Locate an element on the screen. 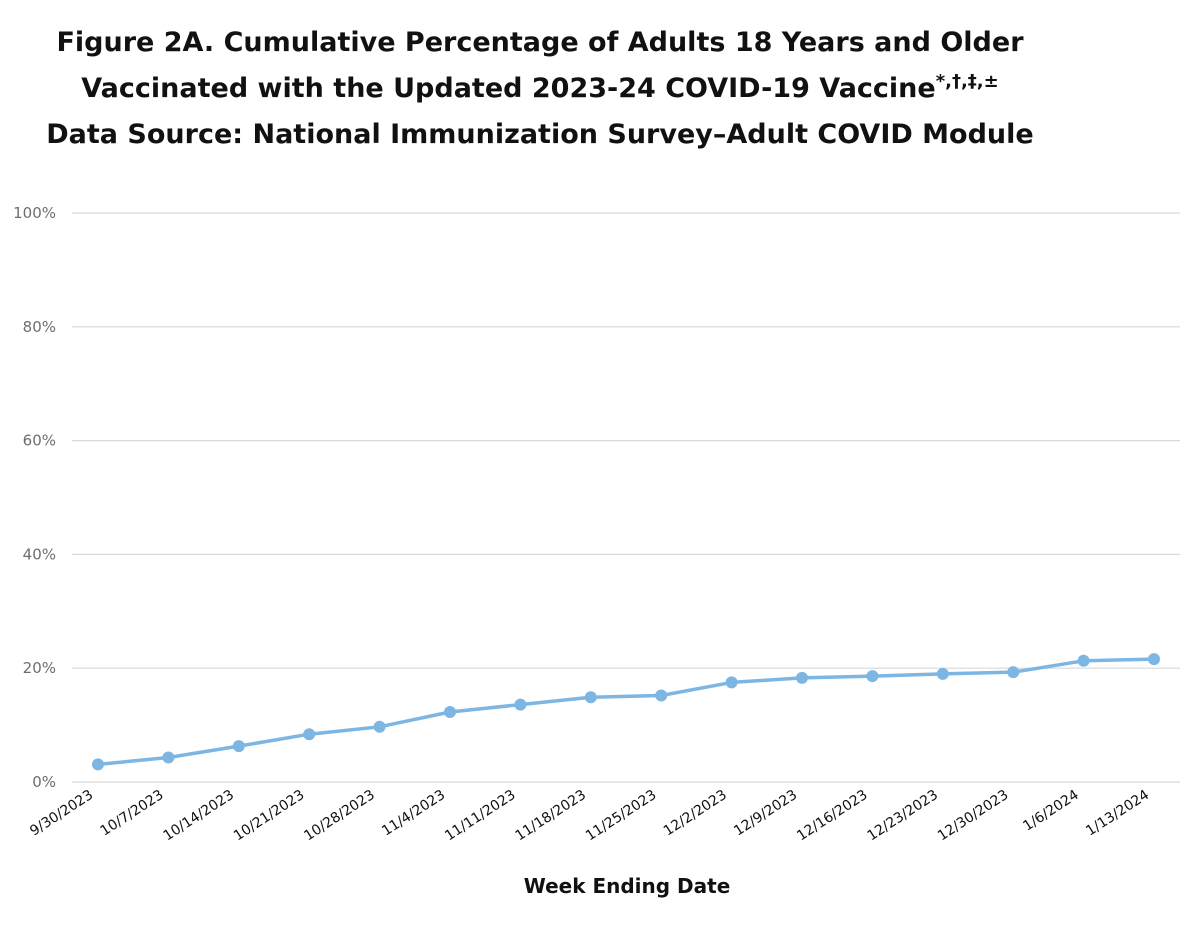  x-tick-label: 10/21/2023 is located at coordinates (269, 815).